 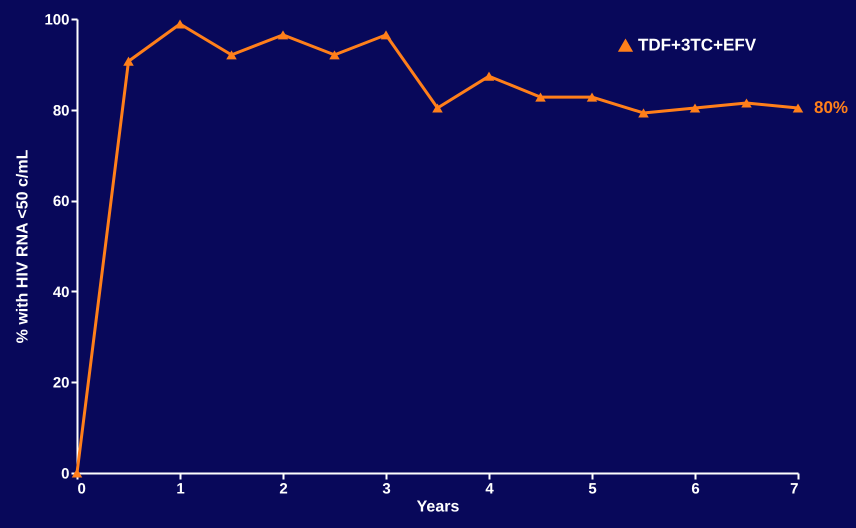 What do you see at coordinates (57, 20) in the screenshot?
I see `y-tick-label: 100` at bounding box center [57, 20].